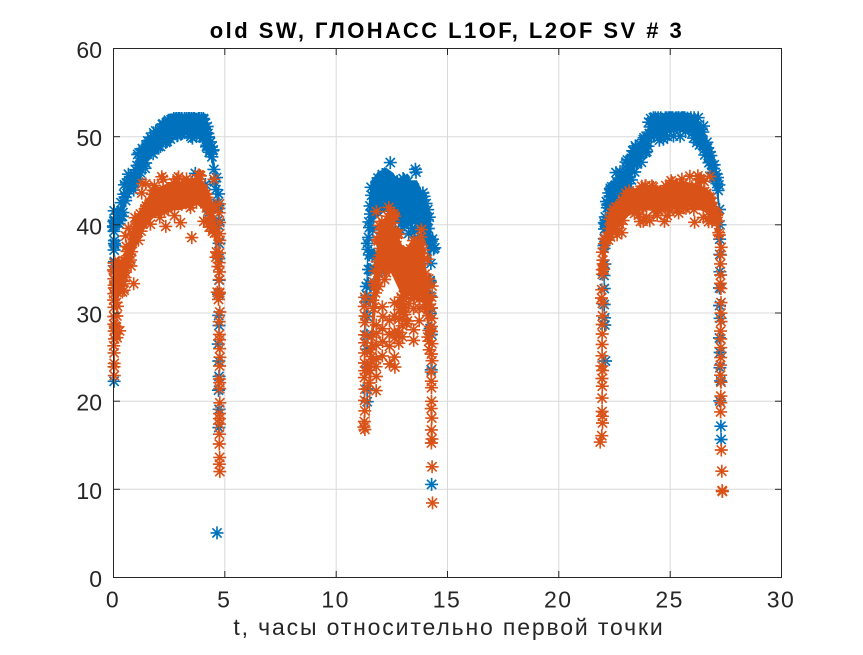 The height and width of the screenshot is (655, 863). Describe the element at coordinates (89, 50) in the screenshot. I see `svg-text: 60` at that location.